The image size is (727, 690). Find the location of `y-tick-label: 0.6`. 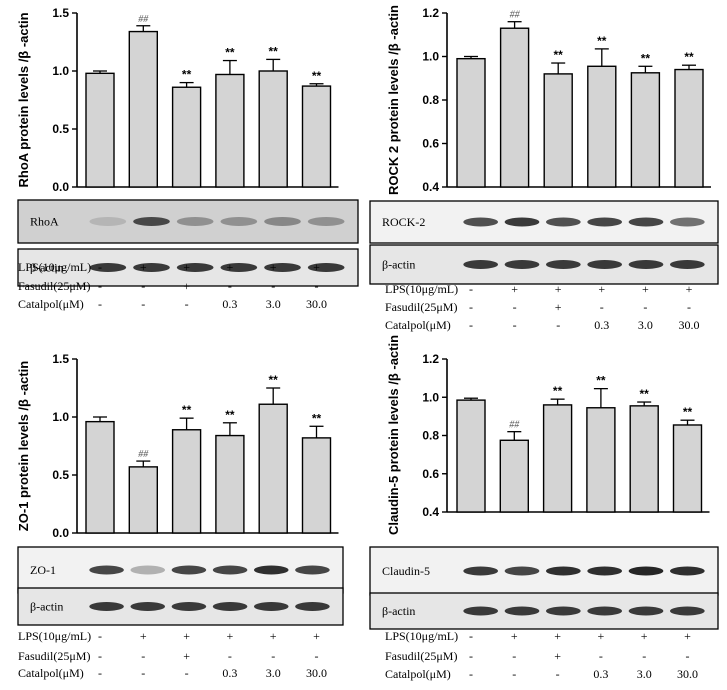

y-tick-label: 0.6 is located at coordinates (430, 474).